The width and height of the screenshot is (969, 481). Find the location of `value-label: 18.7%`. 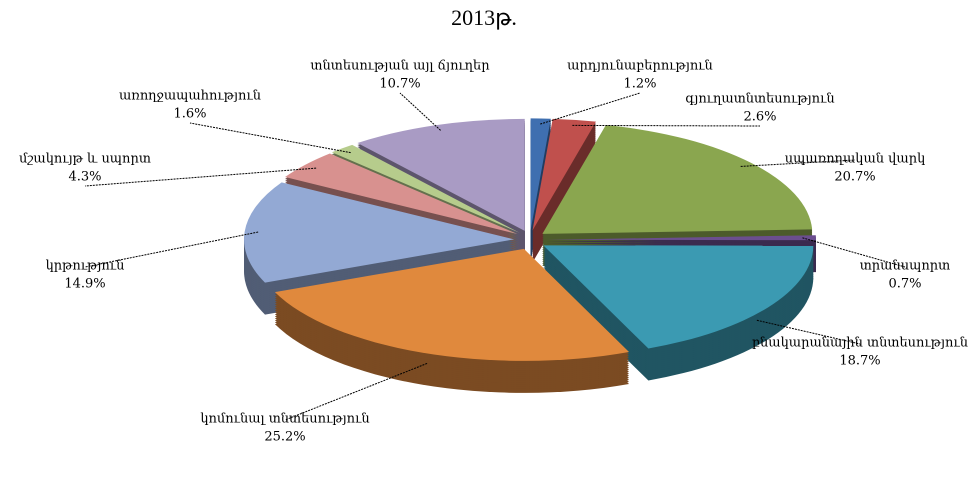

value-label: 18.7% is located at coordinates (859, 361).